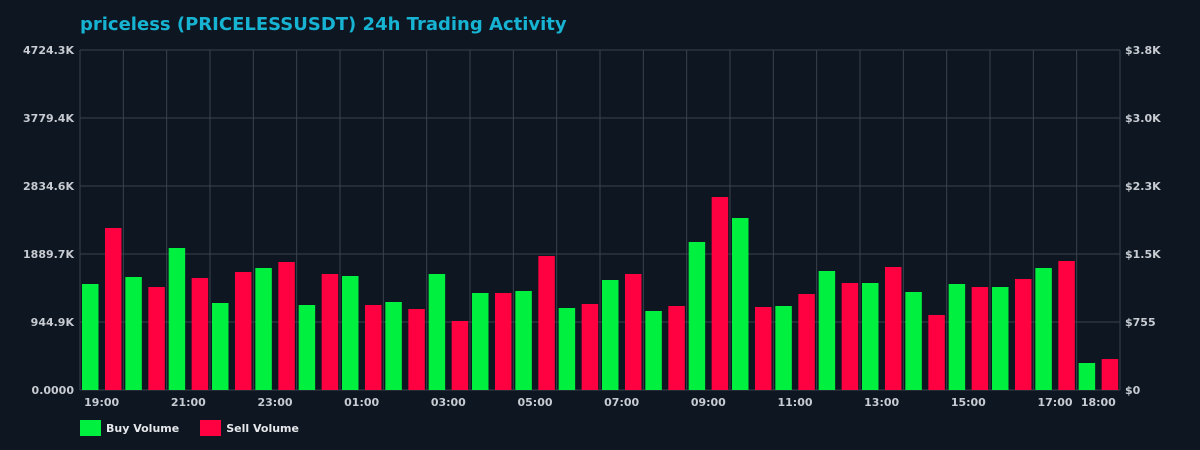 This screenshot has width=1200, height=450. What do you see at coordinates (1140, 322) in the screenshot?
I see `y-right-tick-label: $755` at bounding box center [1140, 322].